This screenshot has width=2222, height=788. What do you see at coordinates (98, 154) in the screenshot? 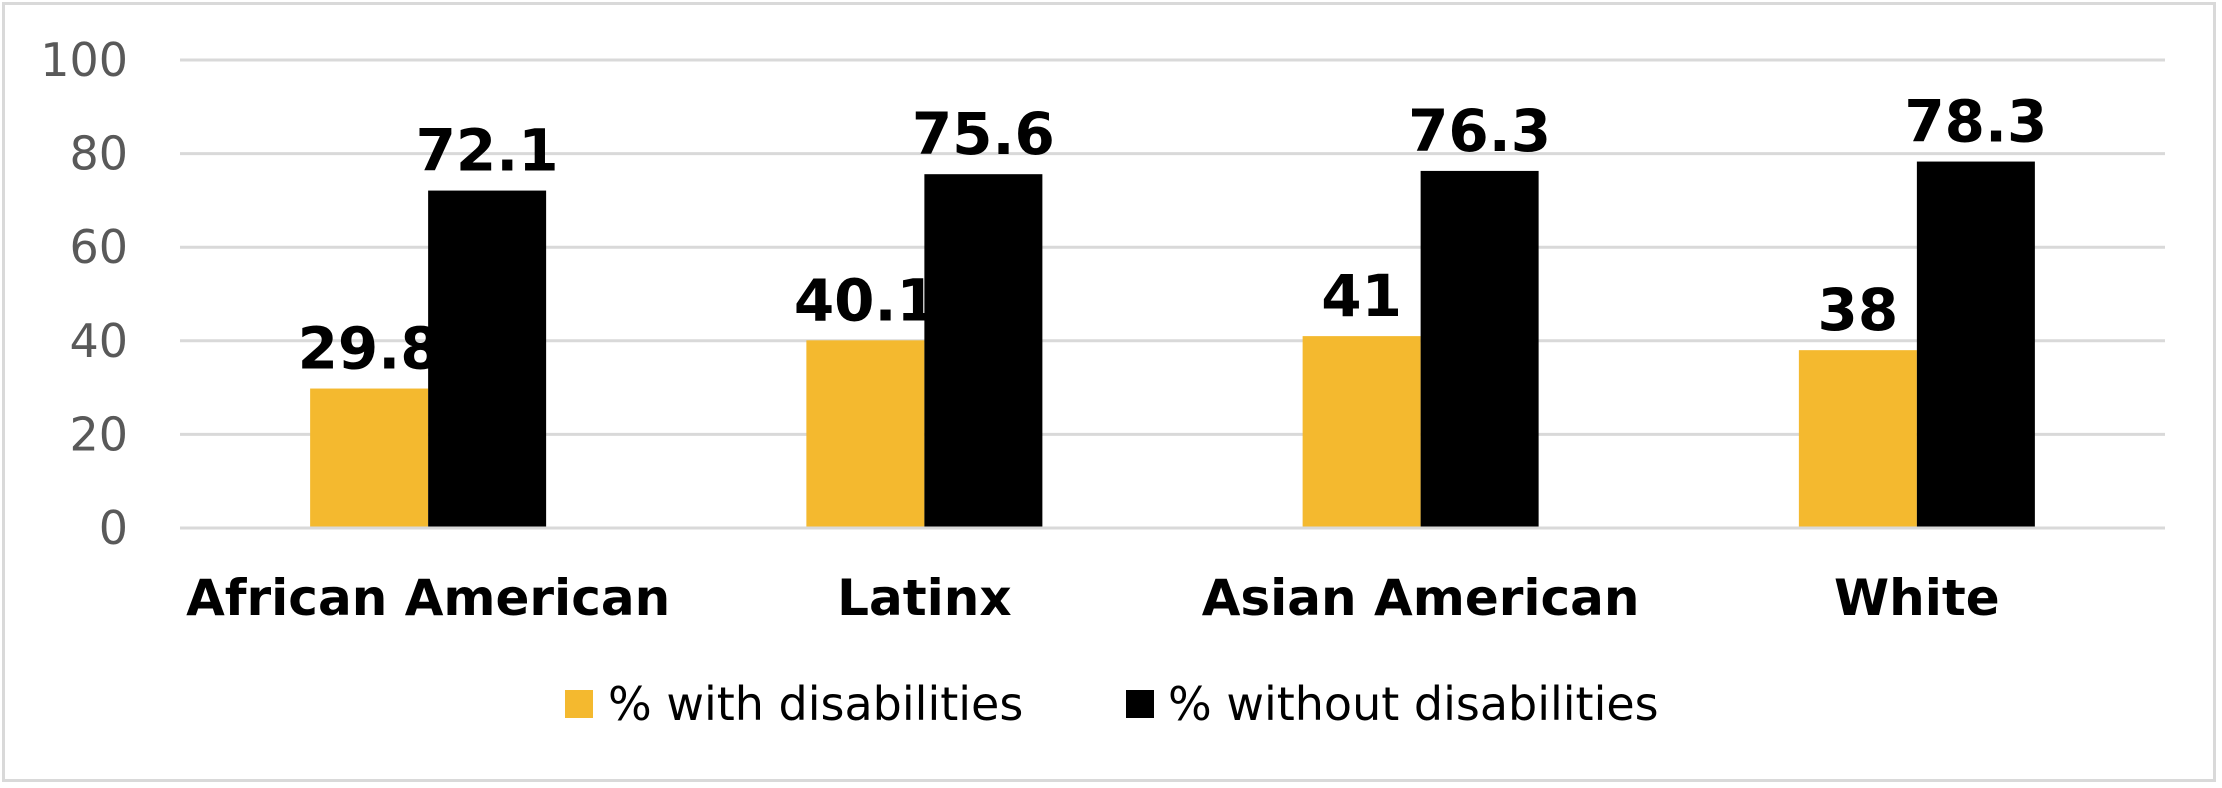
I see `y-tick-label: 80` at bounding box center [98, 154].